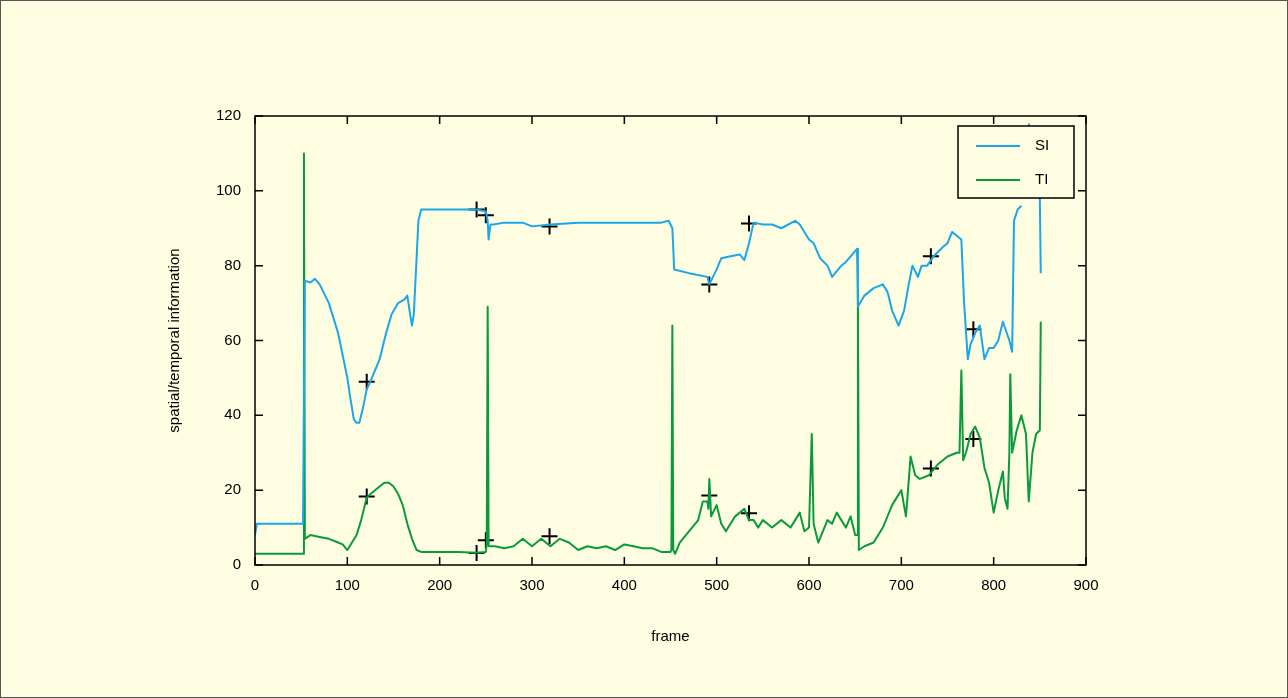 The height and width of the screenshot is (698, 1288). I want to click on x-tick-label: 0, so click(255, 585).